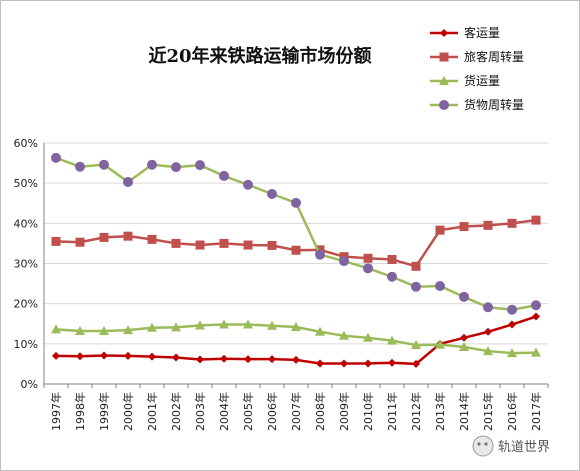 The image size is (580, 471). What do you see at coordinates (26, 264) in the screenshot?
I see `y-tick-label: 30%` at bounding box center [26, 264].